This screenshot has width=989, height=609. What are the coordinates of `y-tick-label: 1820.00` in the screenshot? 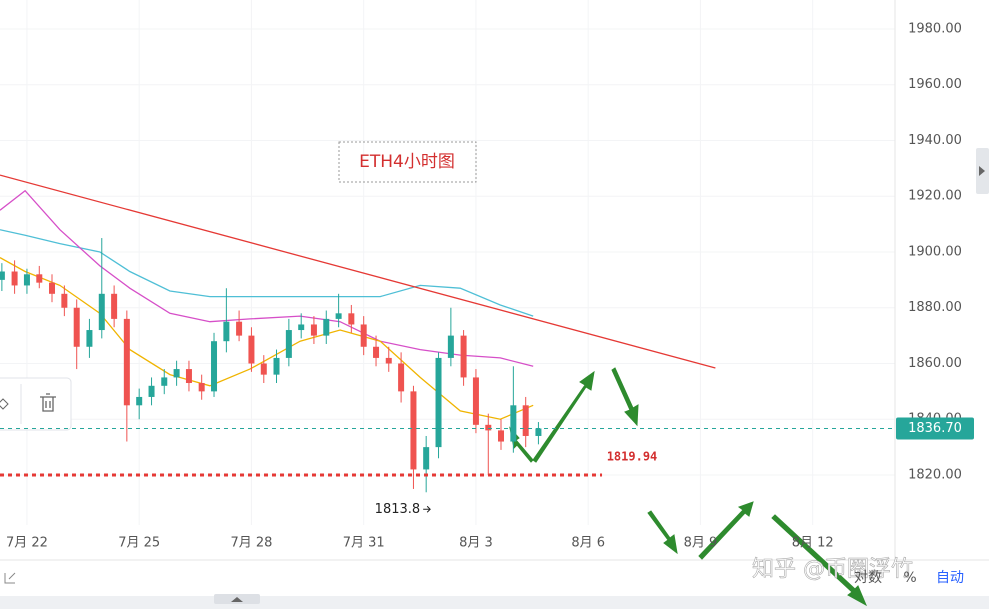 It's located at (935, 474).